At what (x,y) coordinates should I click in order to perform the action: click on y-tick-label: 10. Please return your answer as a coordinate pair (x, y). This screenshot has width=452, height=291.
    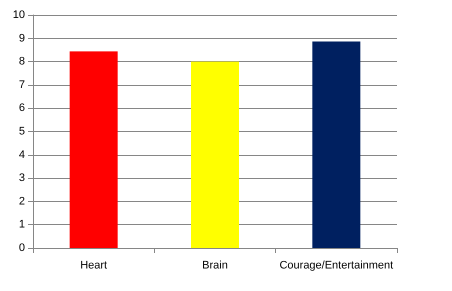
    Looking at the image, I should click on (18, 15).